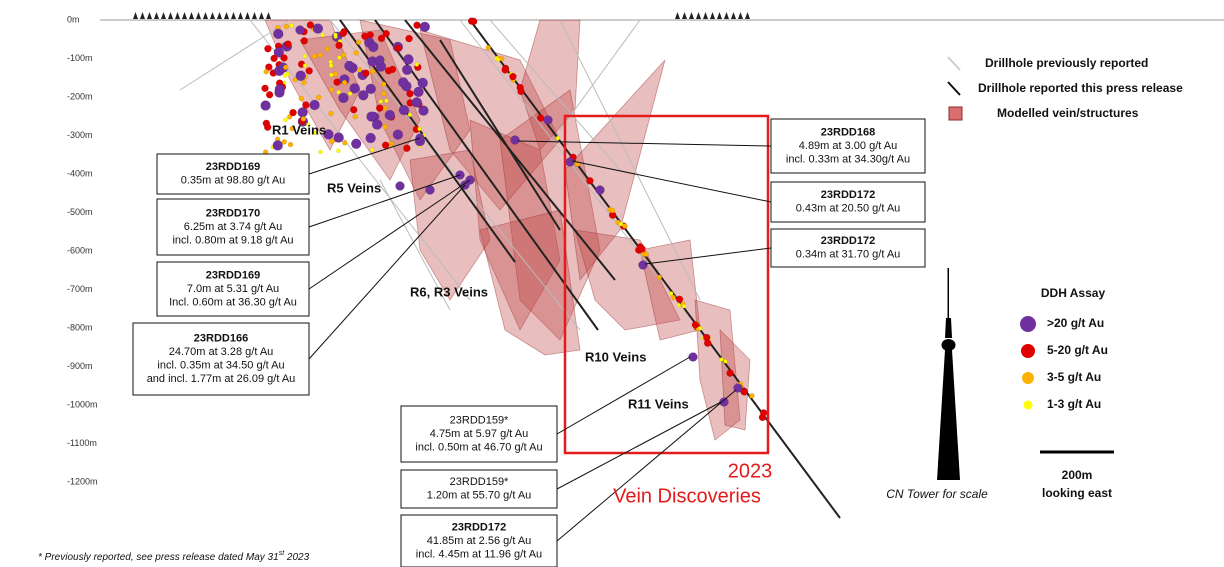 This screenshot has height=567, width=1224. What do you see at coordinates (1074, 404) in the screenshot?
I see `assay-legend-label: 1-3 g/t Au` at bounding box center [1074, 404].